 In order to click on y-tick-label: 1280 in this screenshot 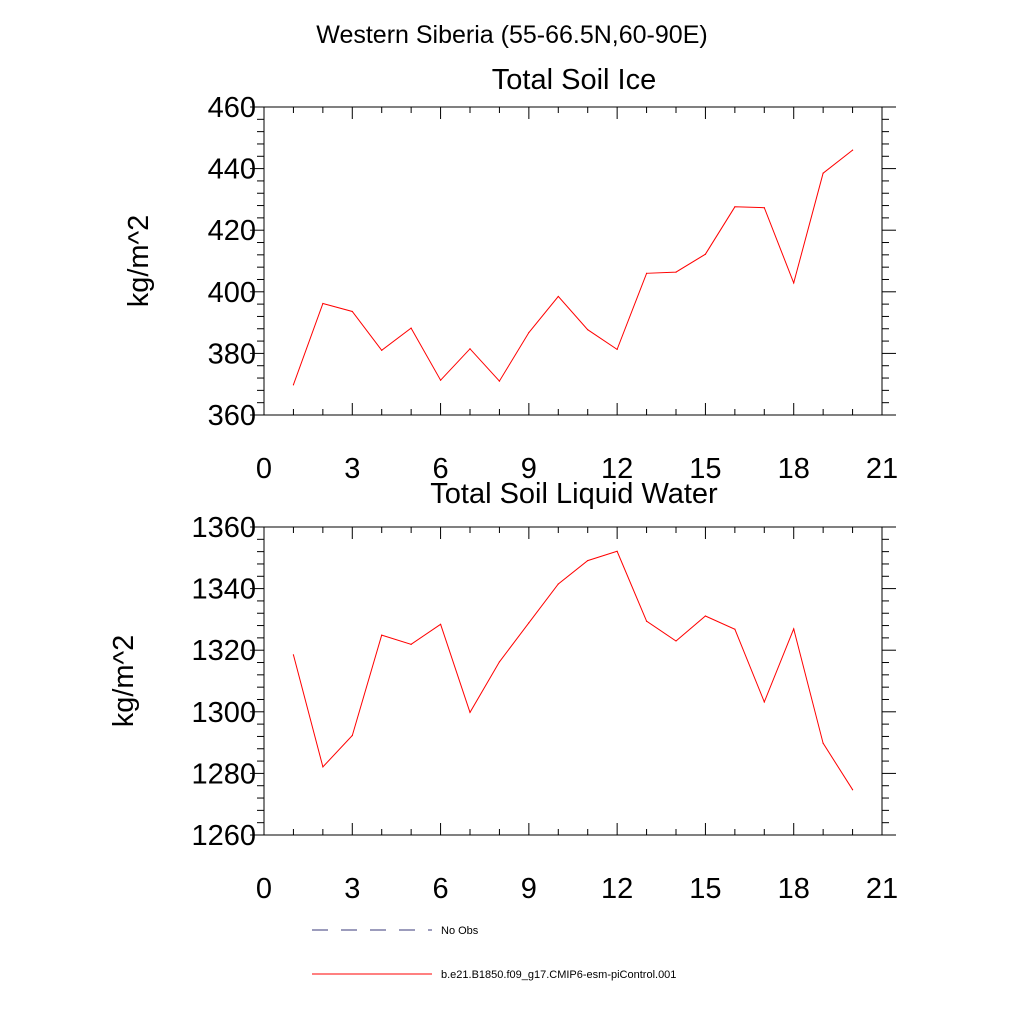, I will do `click(223, 774)`.